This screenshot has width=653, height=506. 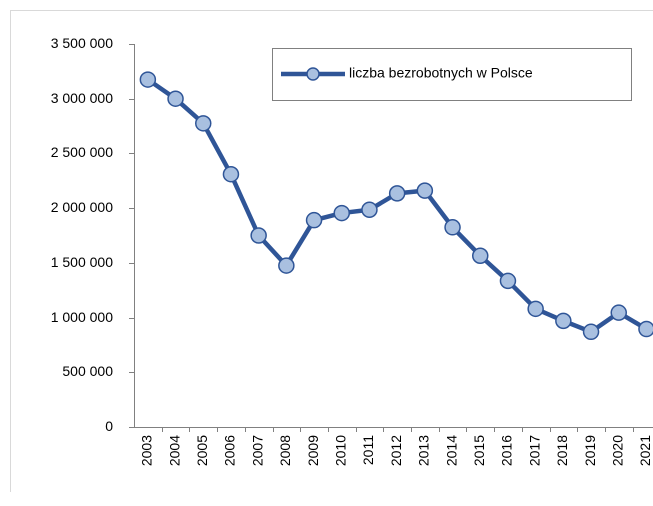 What do you see at coordinates (82, 152) in the screenshot?
I see `y-tick-label: 2 500 000` at bounding box center [82, 152].